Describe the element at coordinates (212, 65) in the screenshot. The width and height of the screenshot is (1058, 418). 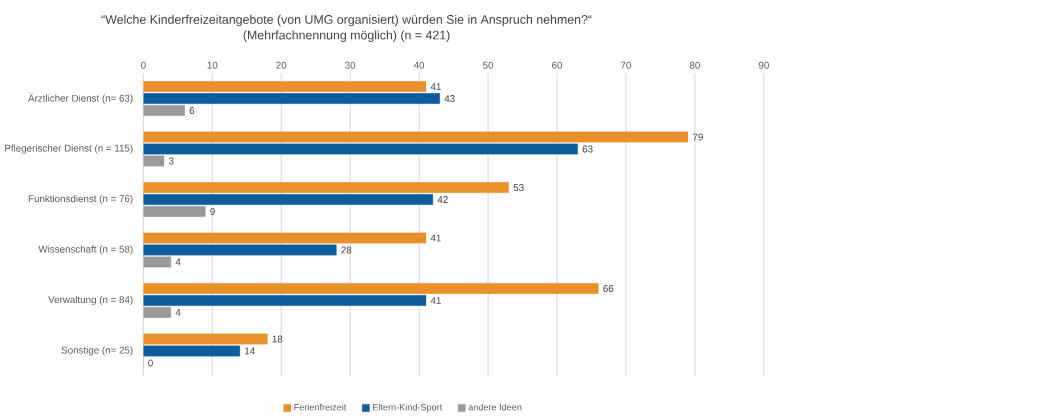
I see `x-tick-label: 10` at that location.